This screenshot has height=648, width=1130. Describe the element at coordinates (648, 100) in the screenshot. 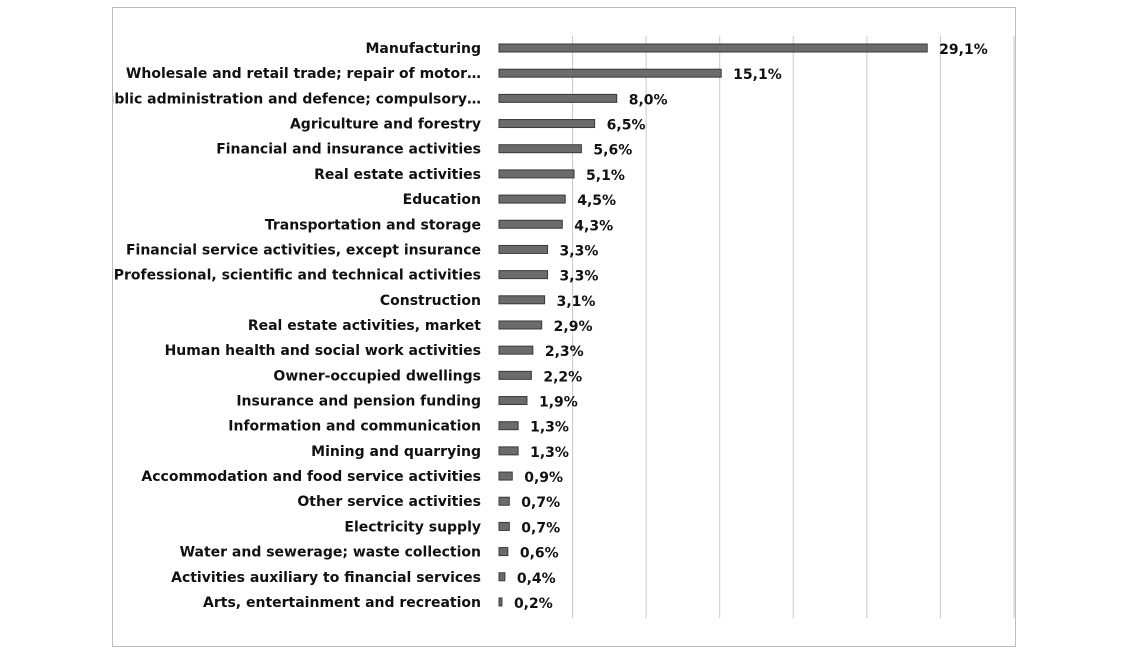

I see `data-label: 8,0%` at that location.